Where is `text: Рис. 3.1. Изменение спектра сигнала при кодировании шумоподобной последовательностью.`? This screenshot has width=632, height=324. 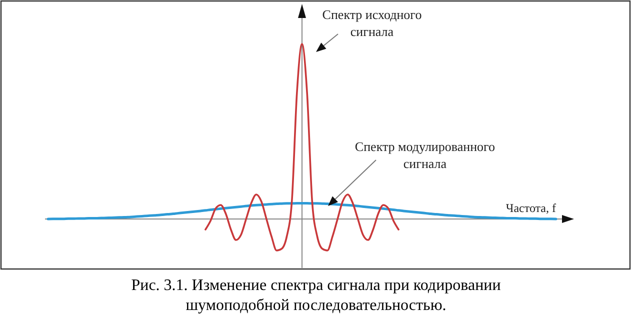
text: Рис. 3.1. Изменение спектра сигнала при кодировании шумоподобной последовательностью. is located at coordinates (316, 295).